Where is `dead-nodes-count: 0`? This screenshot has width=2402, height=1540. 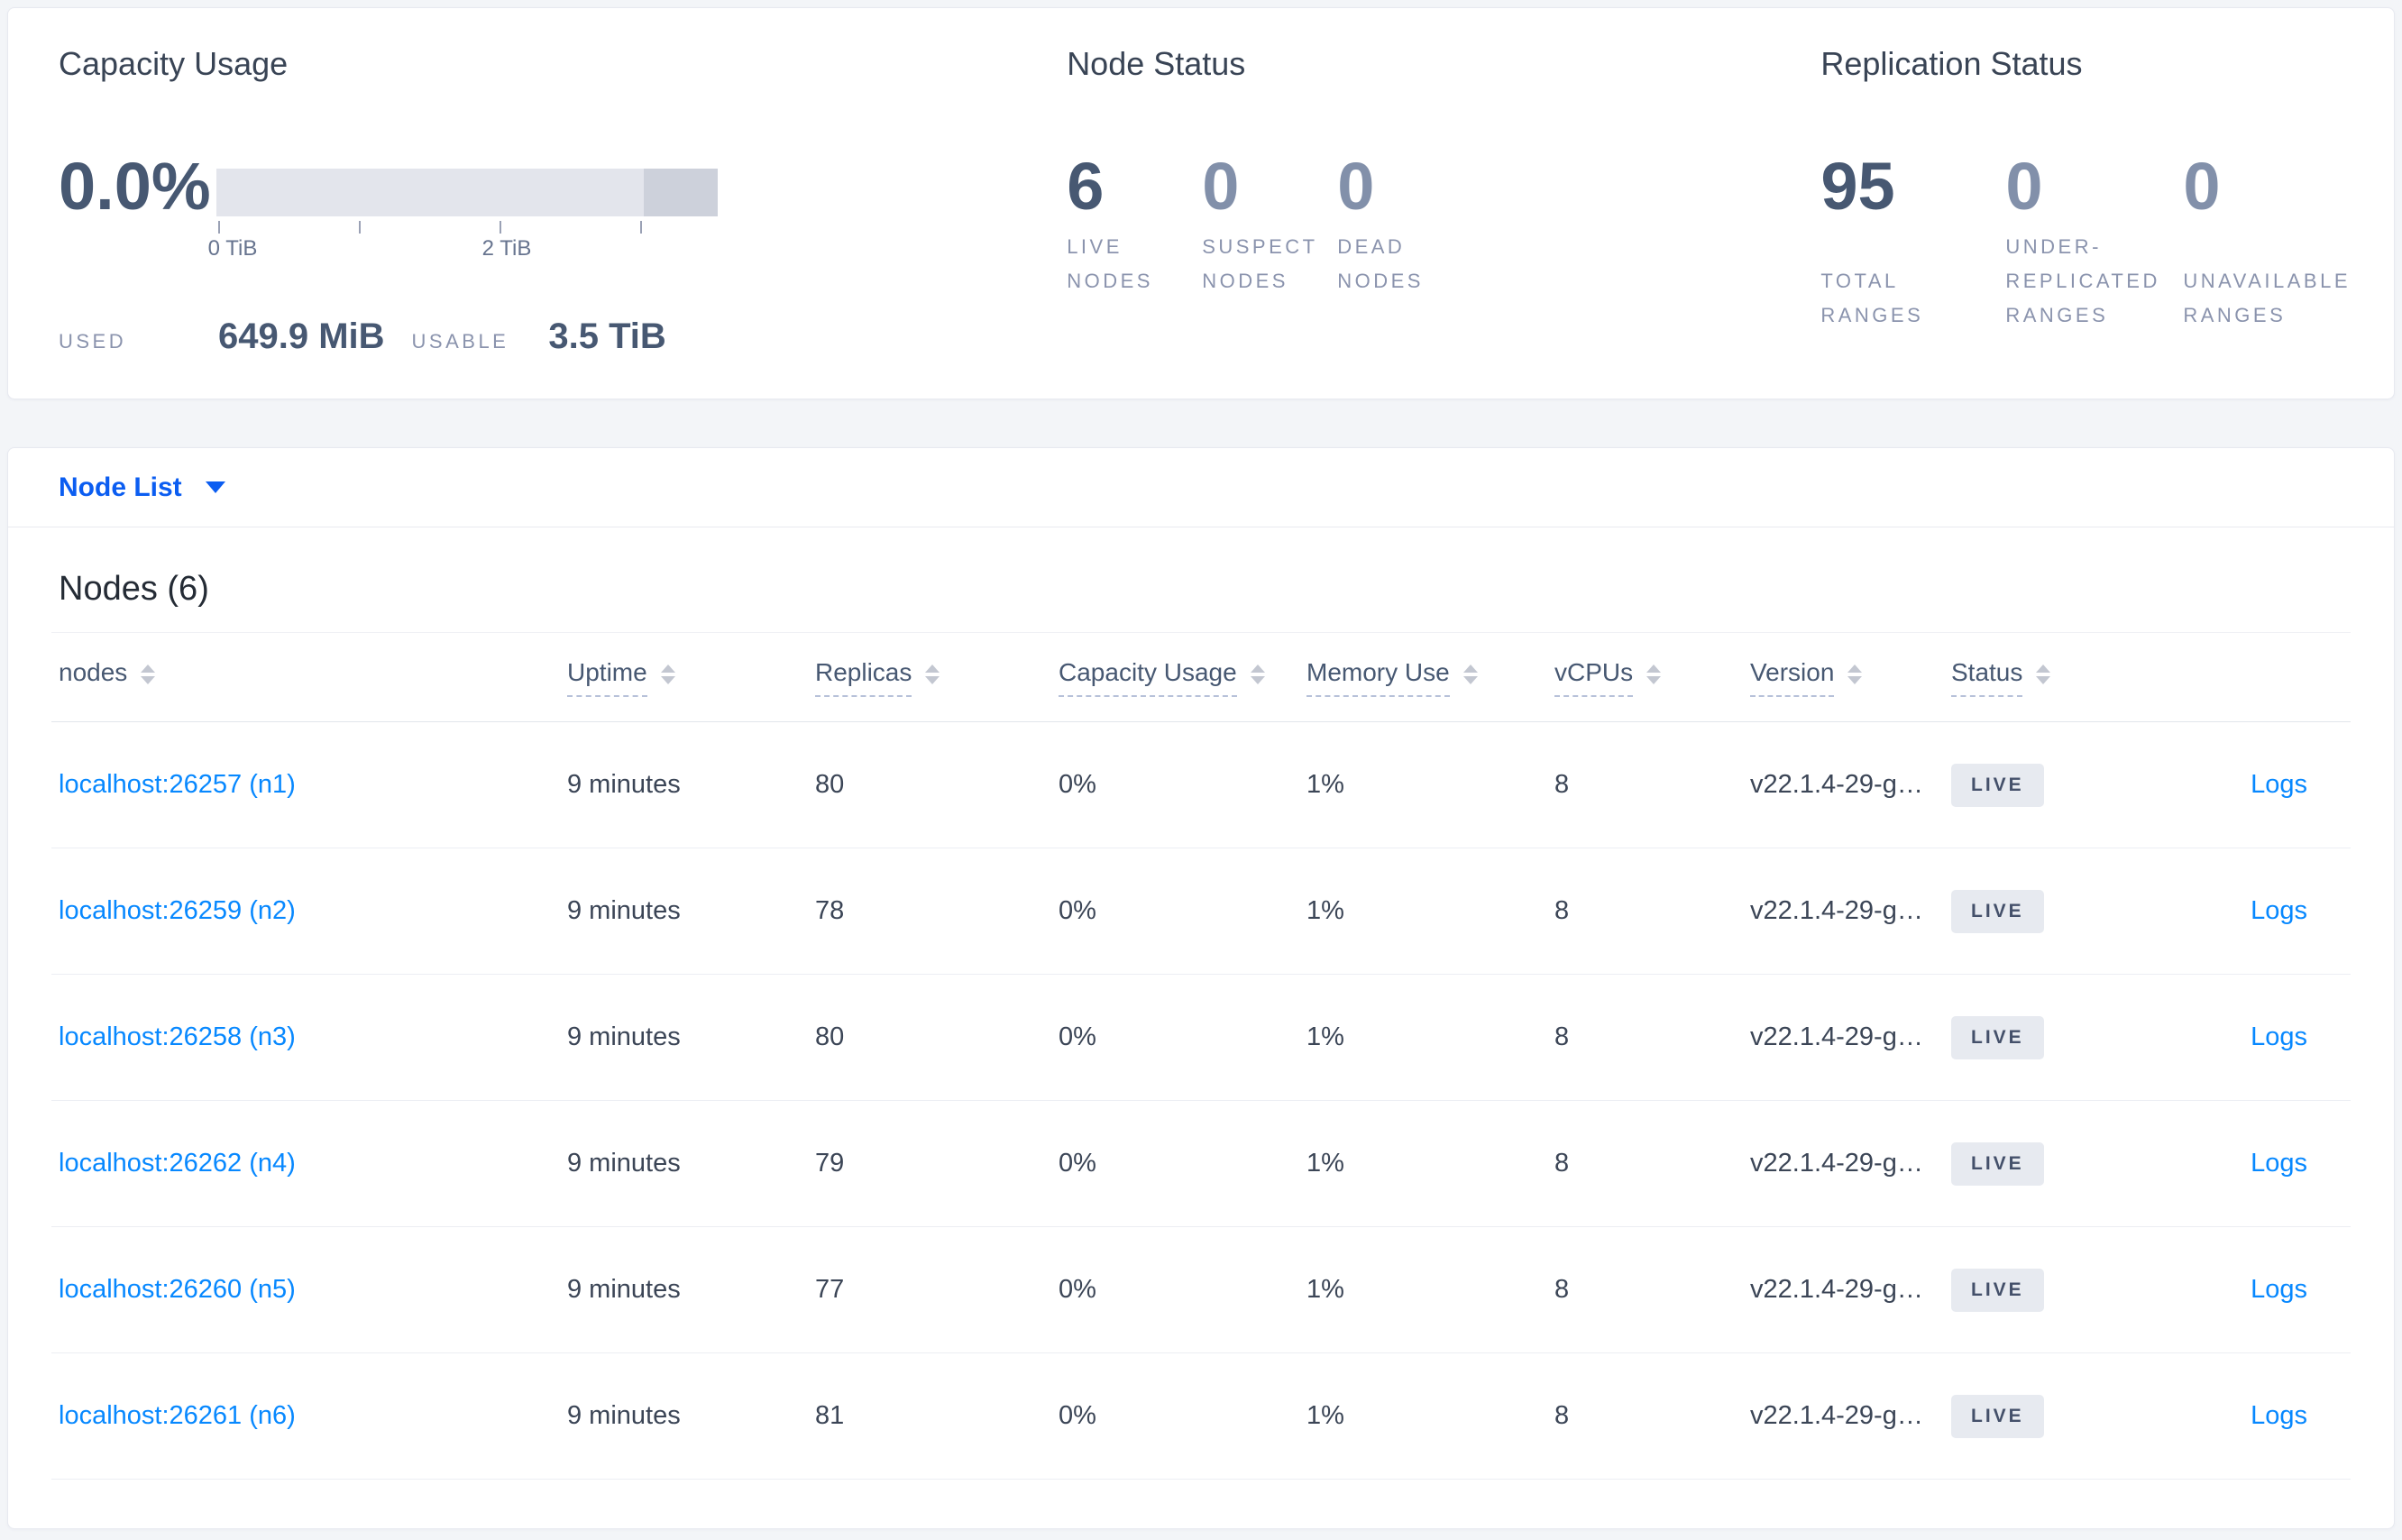 dead-nodes-count: 0 is located at coordinates (1356, 186).